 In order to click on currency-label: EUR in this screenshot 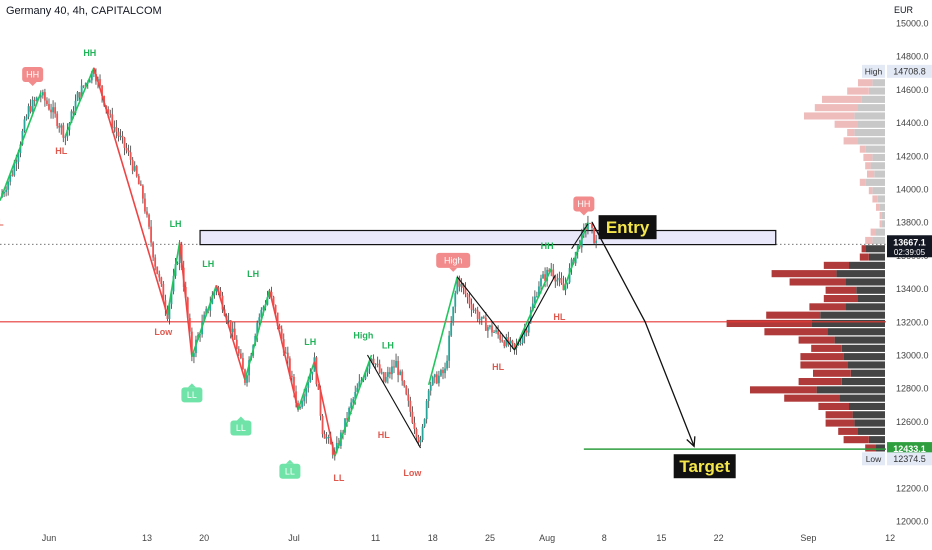, I will do `click(904, 10)`.